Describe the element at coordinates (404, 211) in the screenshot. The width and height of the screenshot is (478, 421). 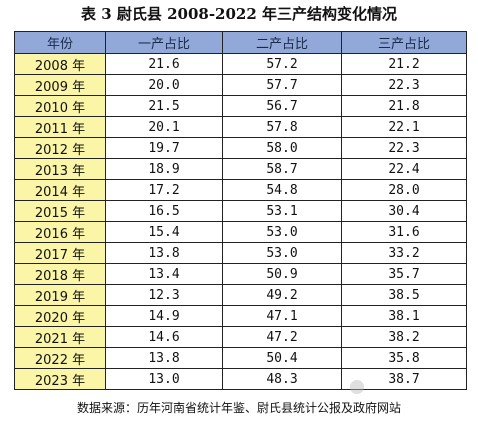
I see `tertiary-share-cell: 30.4` at that location.